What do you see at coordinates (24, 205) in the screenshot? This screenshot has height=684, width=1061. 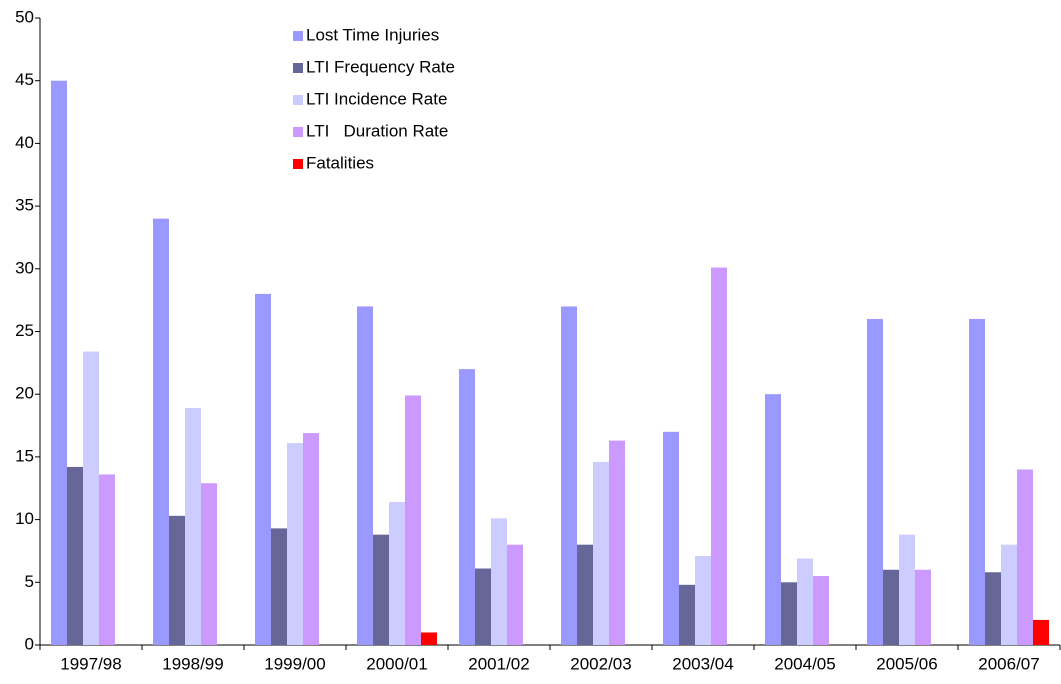 I see `y-tick-label: 35` at bounding box center [24, 205].